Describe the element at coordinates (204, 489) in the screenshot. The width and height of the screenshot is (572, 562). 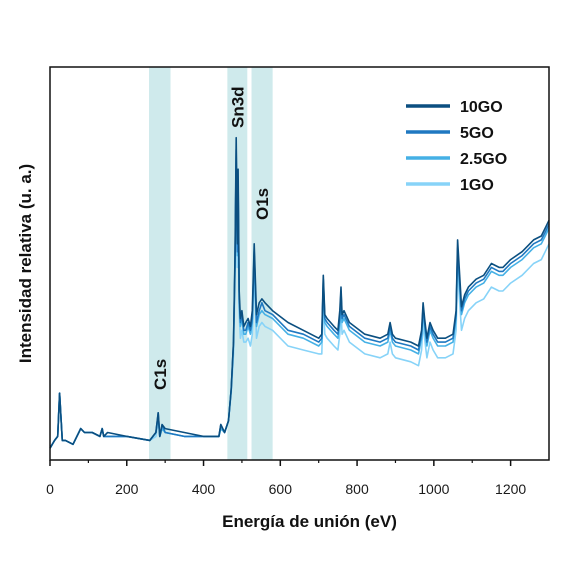
I see `x-tick-label: 400` at that location.